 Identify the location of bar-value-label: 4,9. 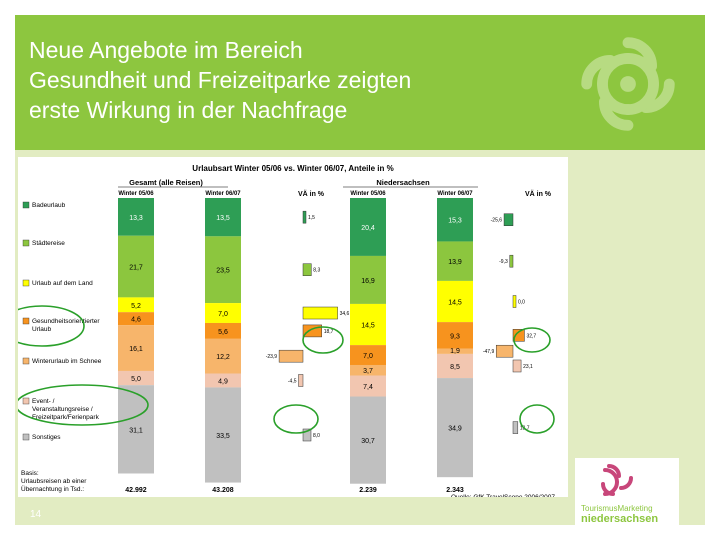
(223, 381).